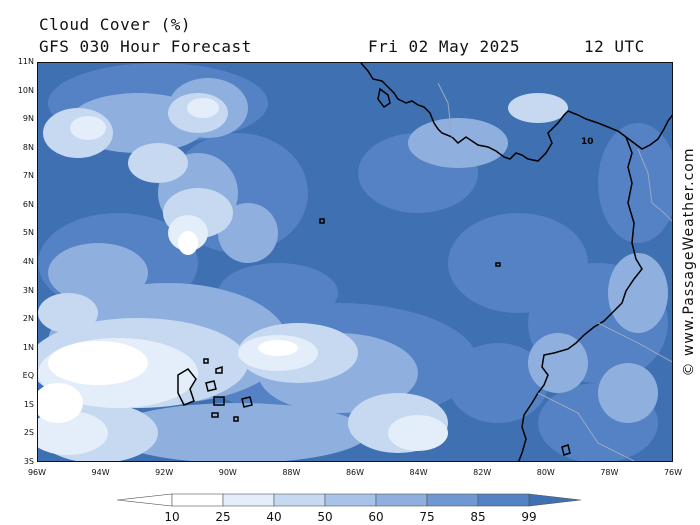  I want to click on lat-label: 8N, so click(28, 147).